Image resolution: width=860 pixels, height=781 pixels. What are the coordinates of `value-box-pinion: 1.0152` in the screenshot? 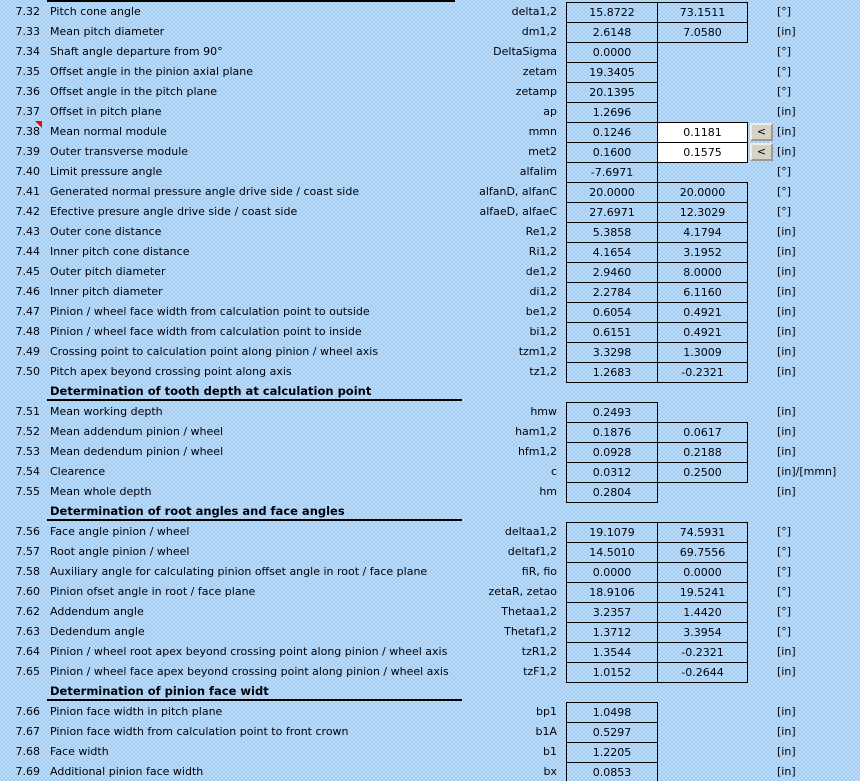 It's located at (612, 672).